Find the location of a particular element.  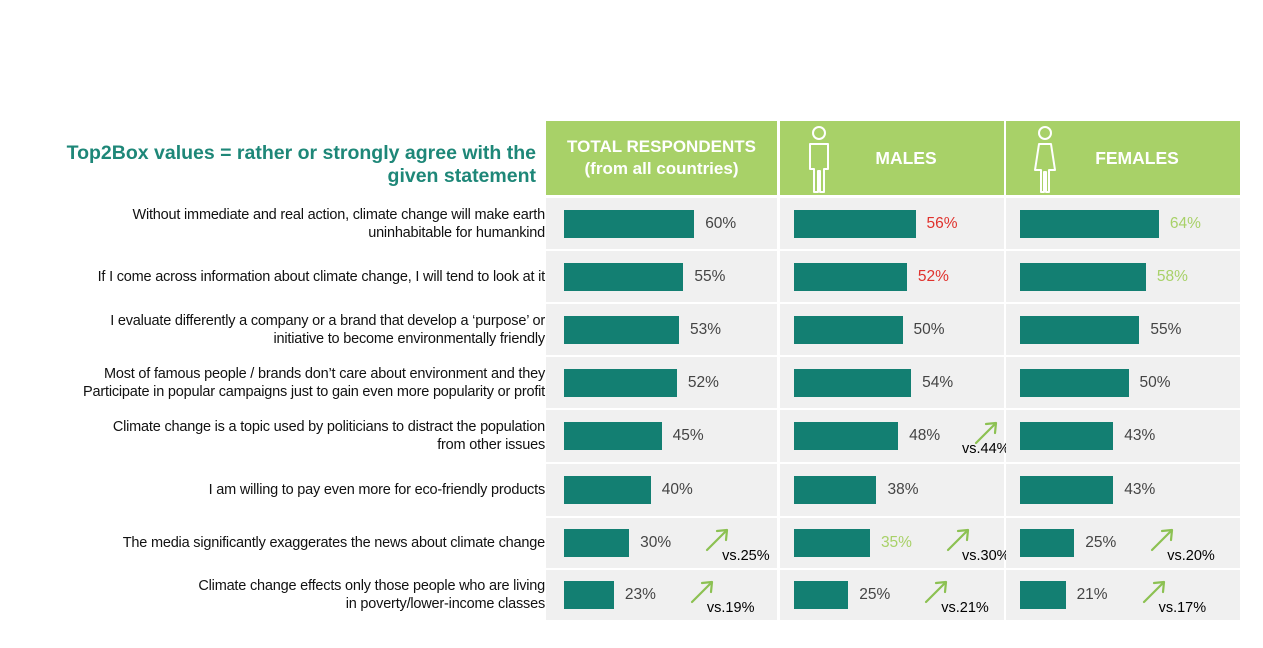

female-person-icon is located at coordinates (1045, 159).